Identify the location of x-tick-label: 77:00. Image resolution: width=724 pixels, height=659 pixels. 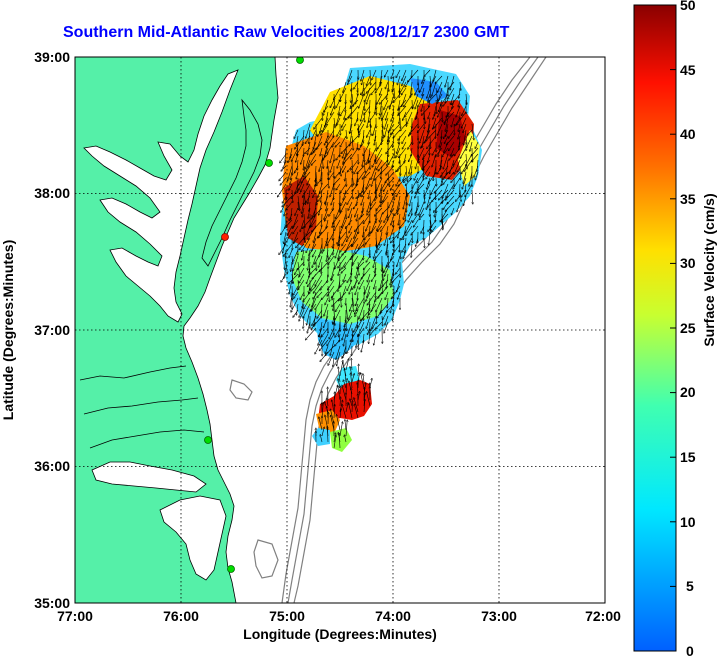
(75, 616).